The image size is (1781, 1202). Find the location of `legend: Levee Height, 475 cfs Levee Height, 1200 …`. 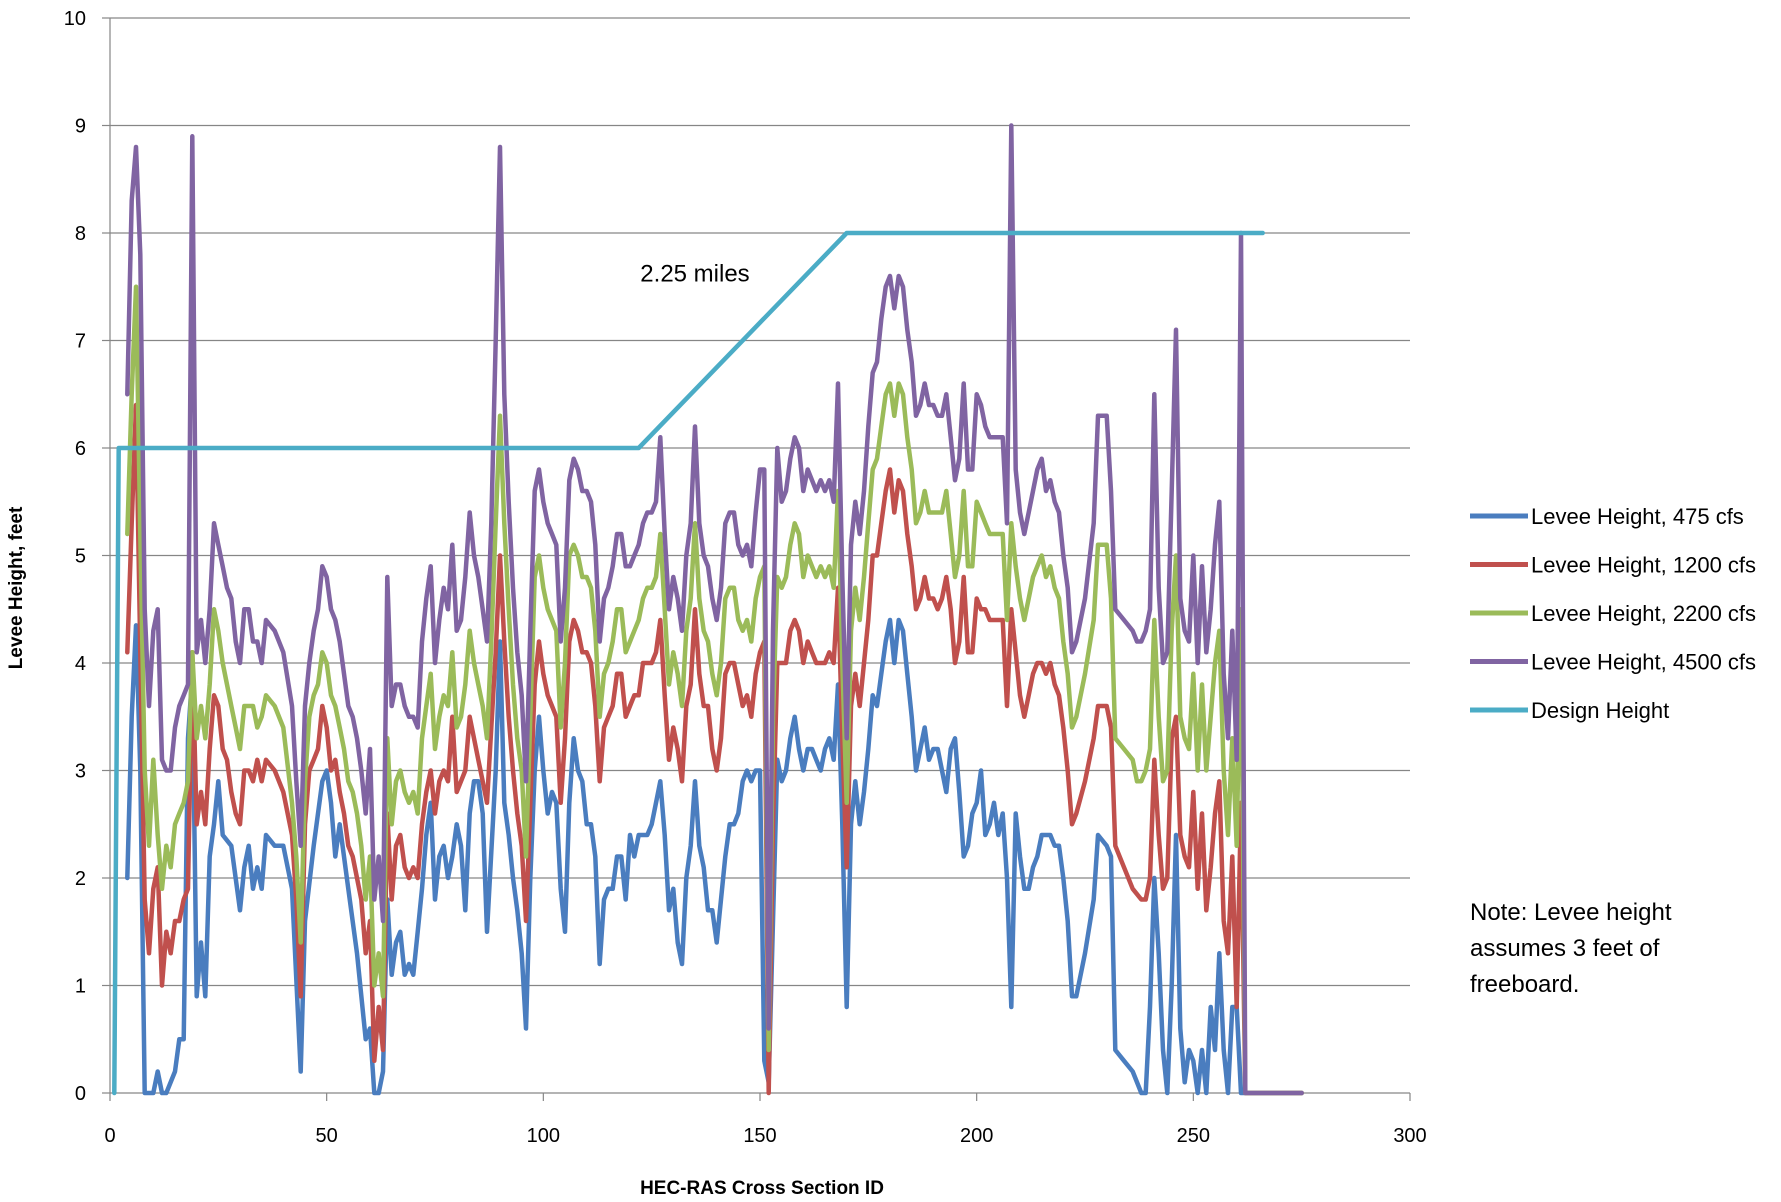

legend: Levee Height, 475 cfs Levee Height, 1200 … is located at coordinates (1613, 613).